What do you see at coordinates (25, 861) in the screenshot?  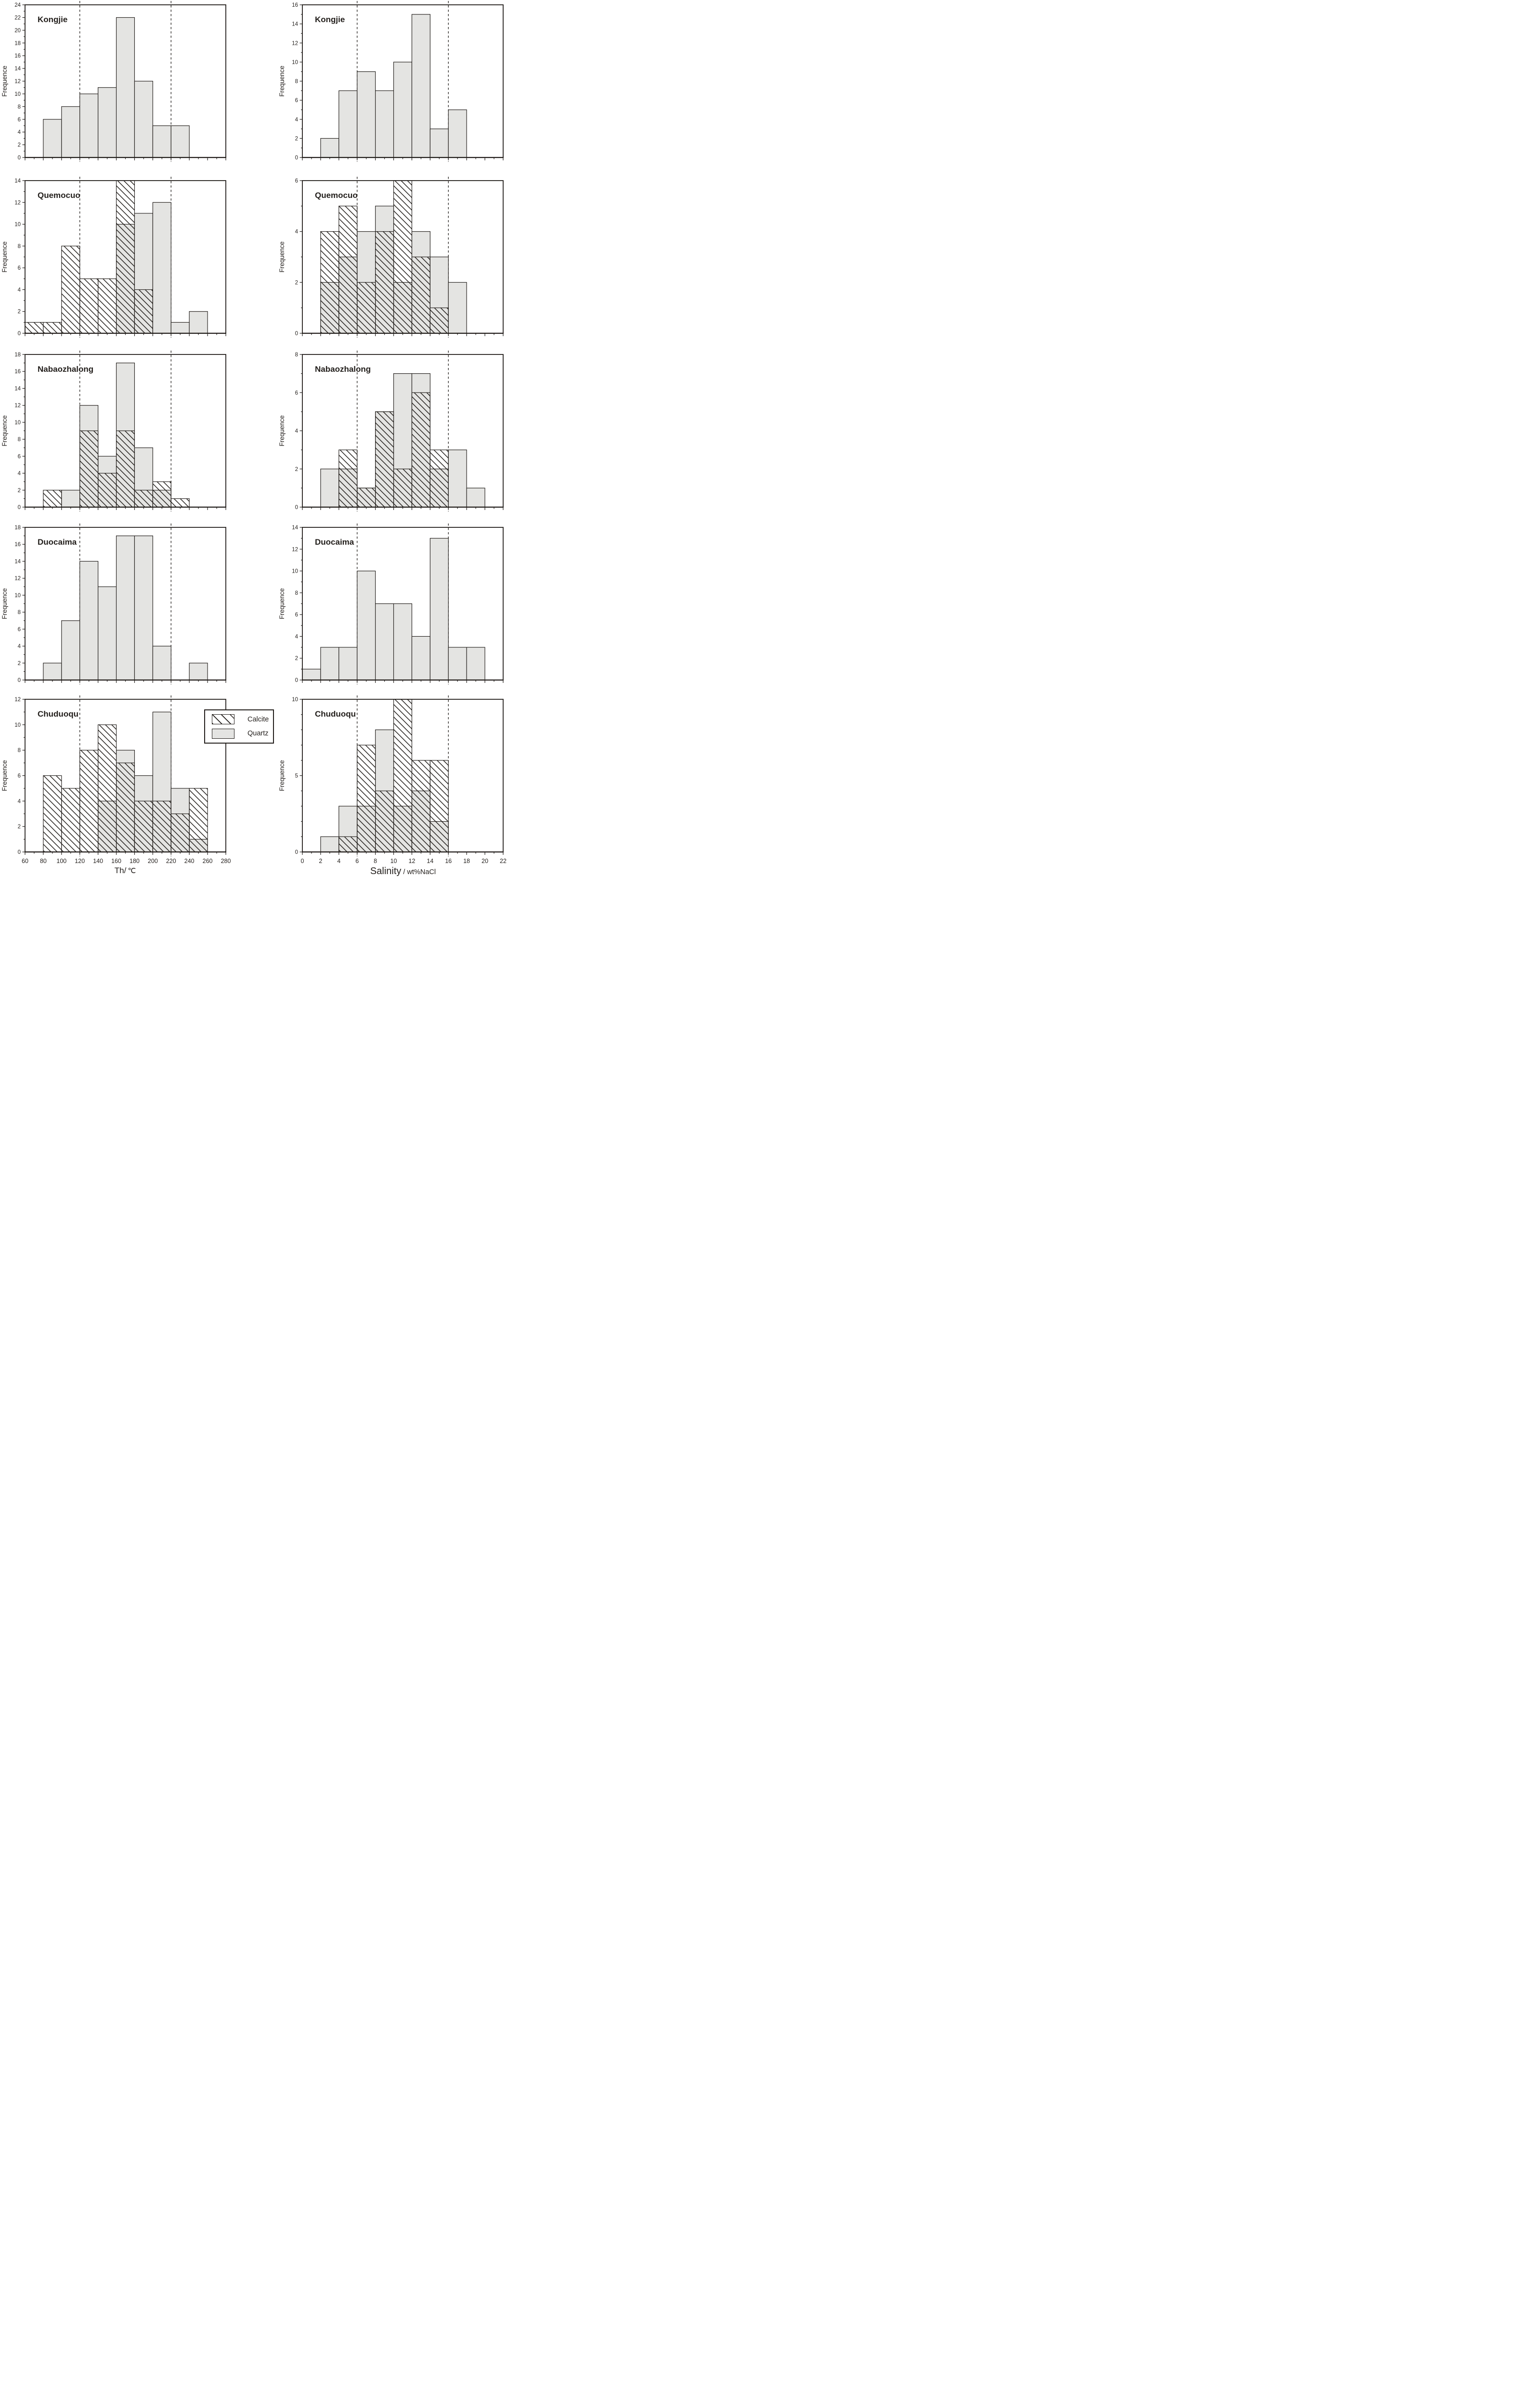 I see `svg-text: 60` at bounding box center [25, 861].